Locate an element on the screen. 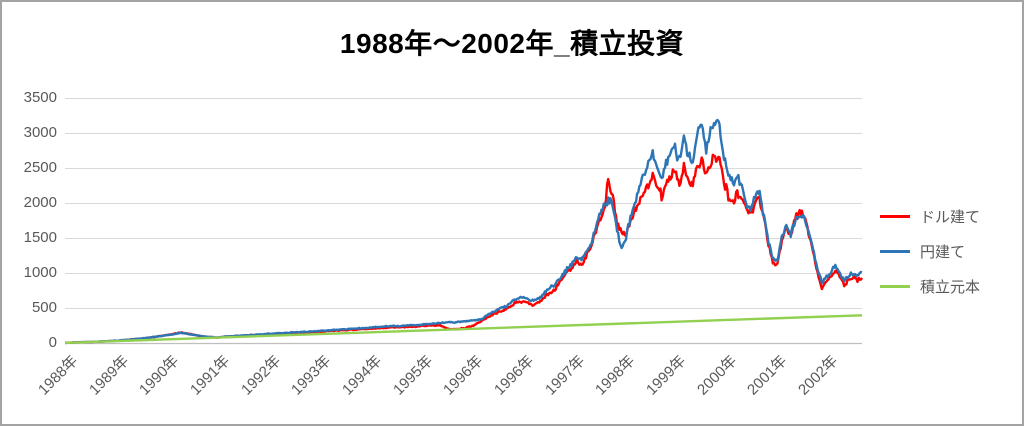 Image resolution: width=1024 pixels, height=426 pixels. legend: ドル建て円建て積立元本 is located at coordinates (950, 258).